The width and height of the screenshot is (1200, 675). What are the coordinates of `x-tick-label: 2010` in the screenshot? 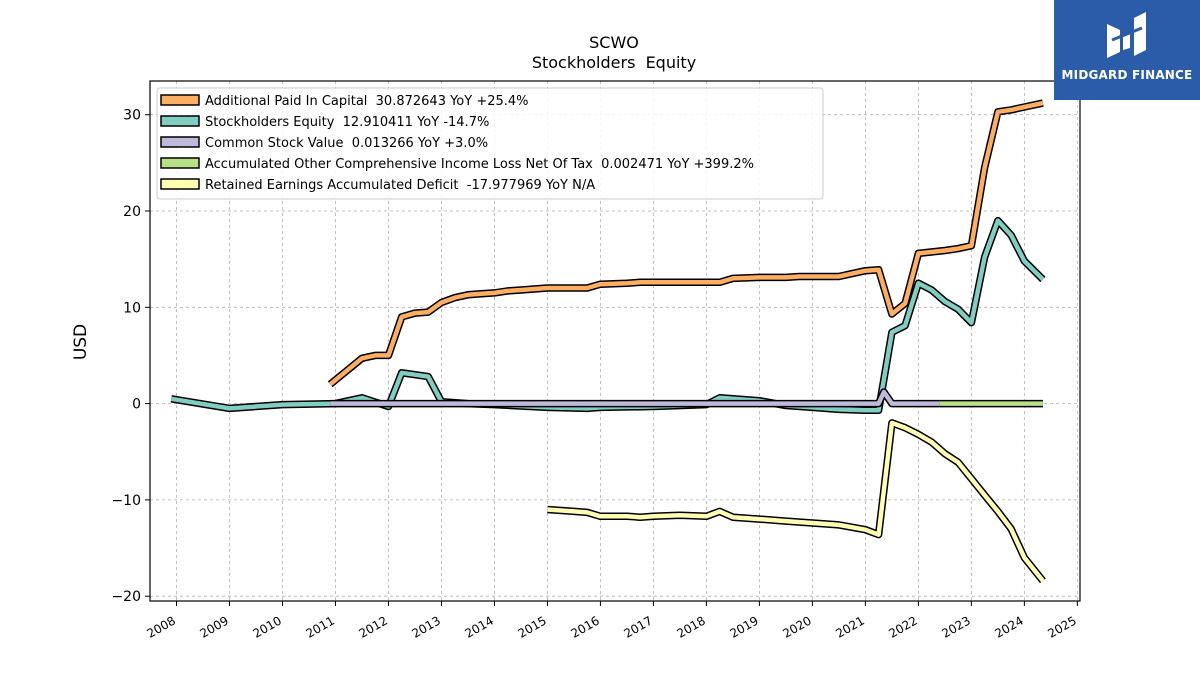 It's located at (267, 626).